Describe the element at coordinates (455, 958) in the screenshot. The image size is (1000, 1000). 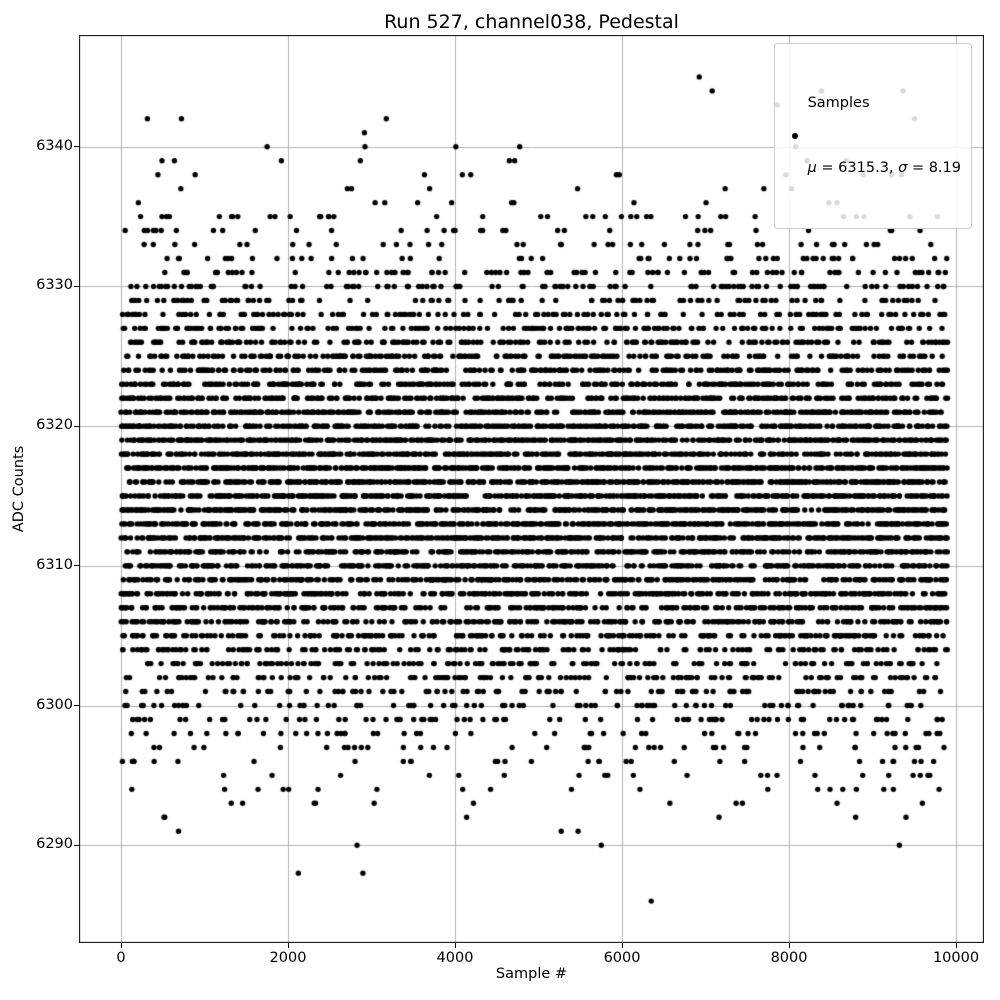
I see `x-tick-label: 4000` at that location.